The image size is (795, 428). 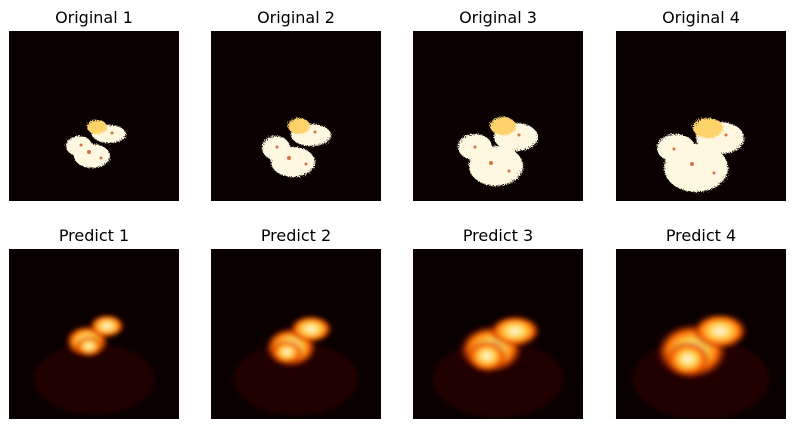 What do you see at coordinates (296, 235) in the screenshot?
I see `panel-title-predict-2: Predict 2` at bounding box center [296, 235].